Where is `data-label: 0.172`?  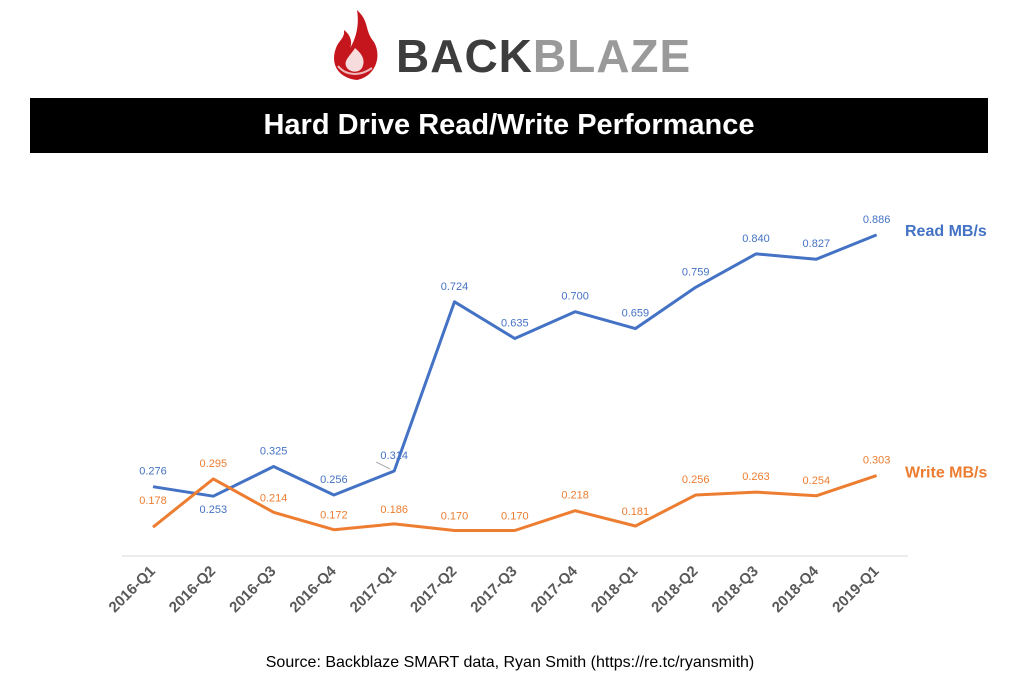
data-label: 0.172 is located at coordinates (334, 516).